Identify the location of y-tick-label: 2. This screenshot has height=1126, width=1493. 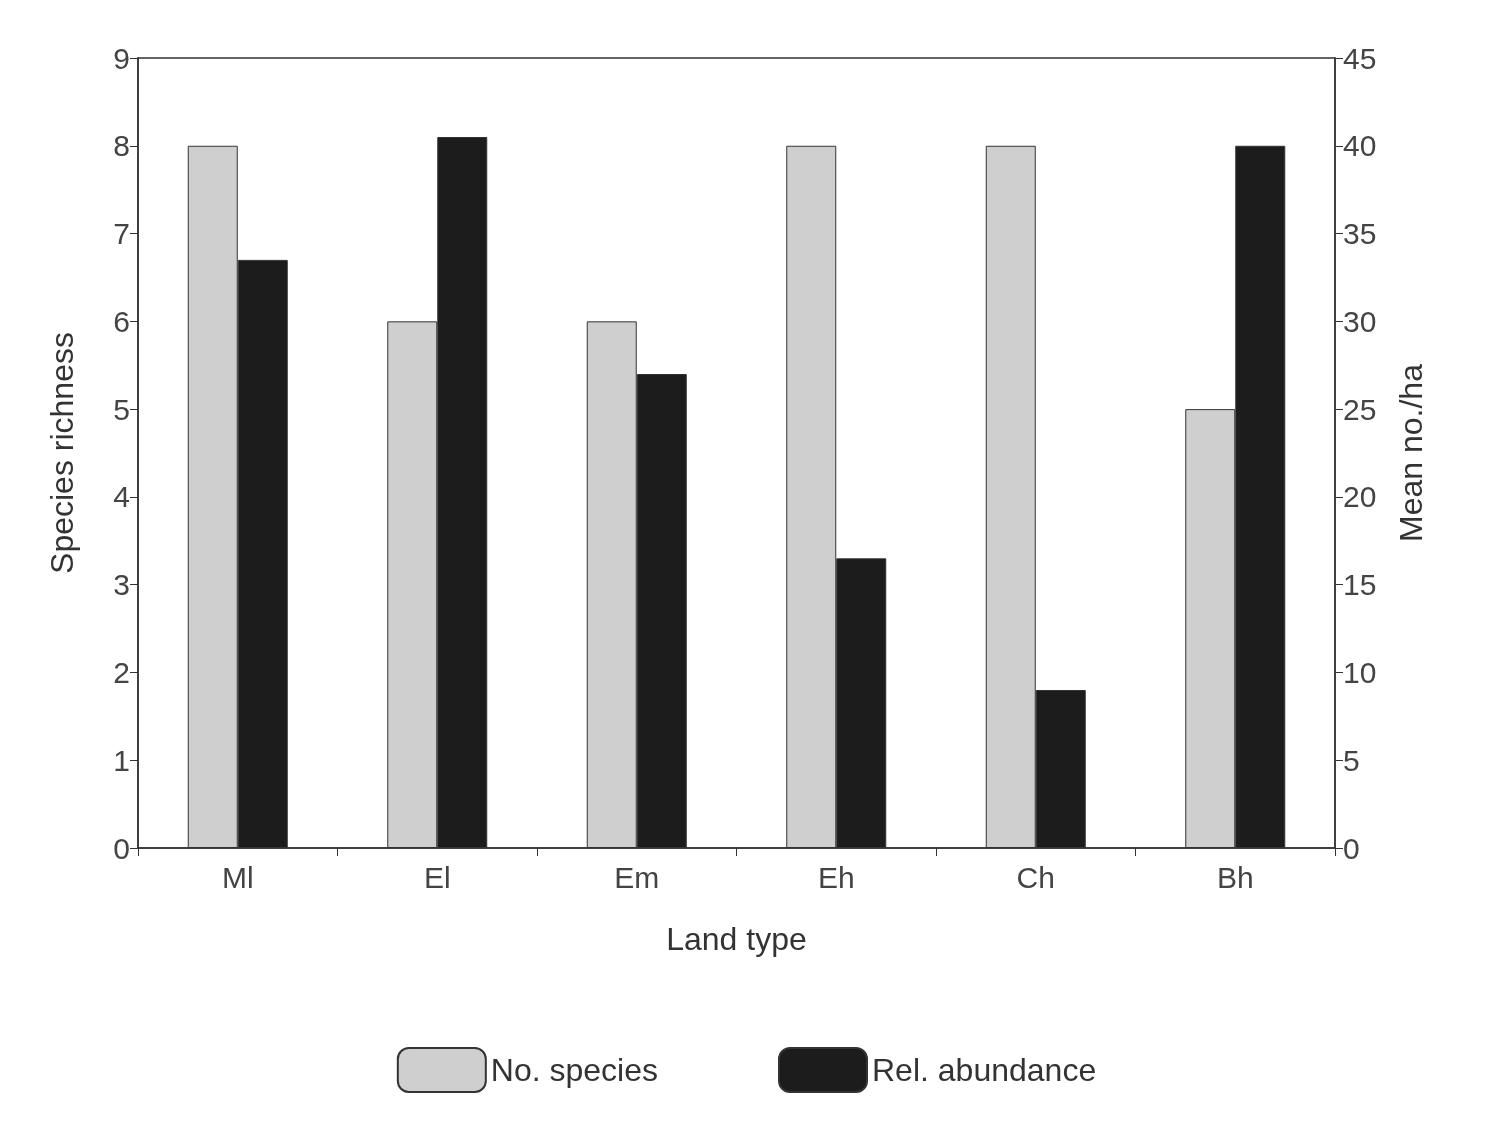
(121, 672).